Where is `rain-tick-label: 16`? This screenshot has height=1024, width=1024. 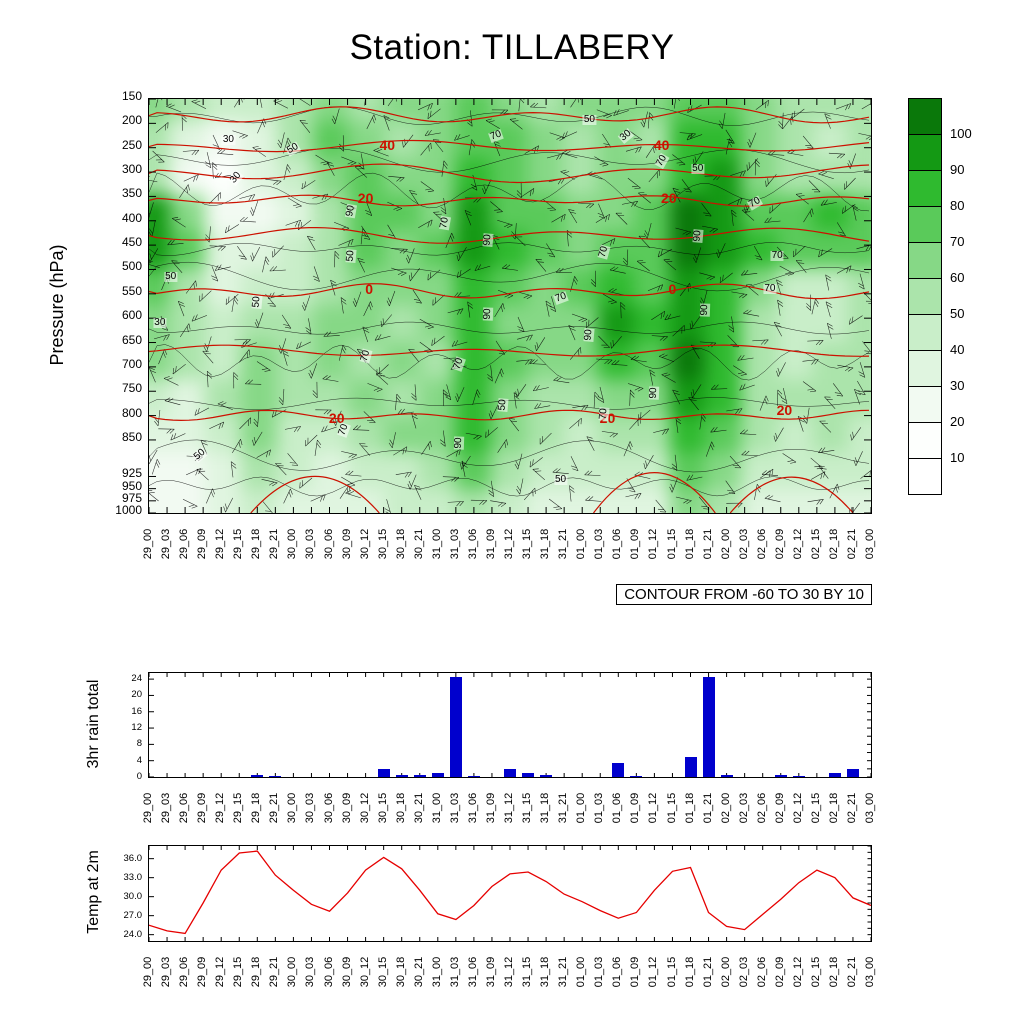 rain-tick-label: 16 is located at coordinates (136, 711).